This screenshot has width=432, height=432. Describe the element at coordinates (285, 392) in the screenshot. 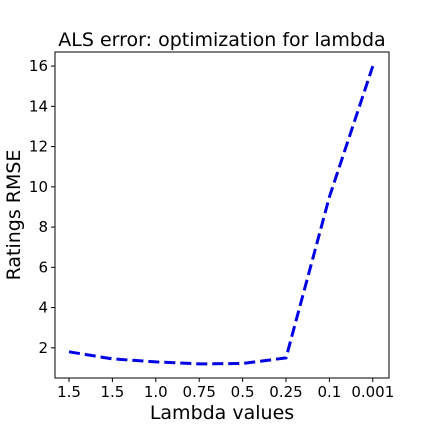

I see `x-tick-label: 0.25` at that location.